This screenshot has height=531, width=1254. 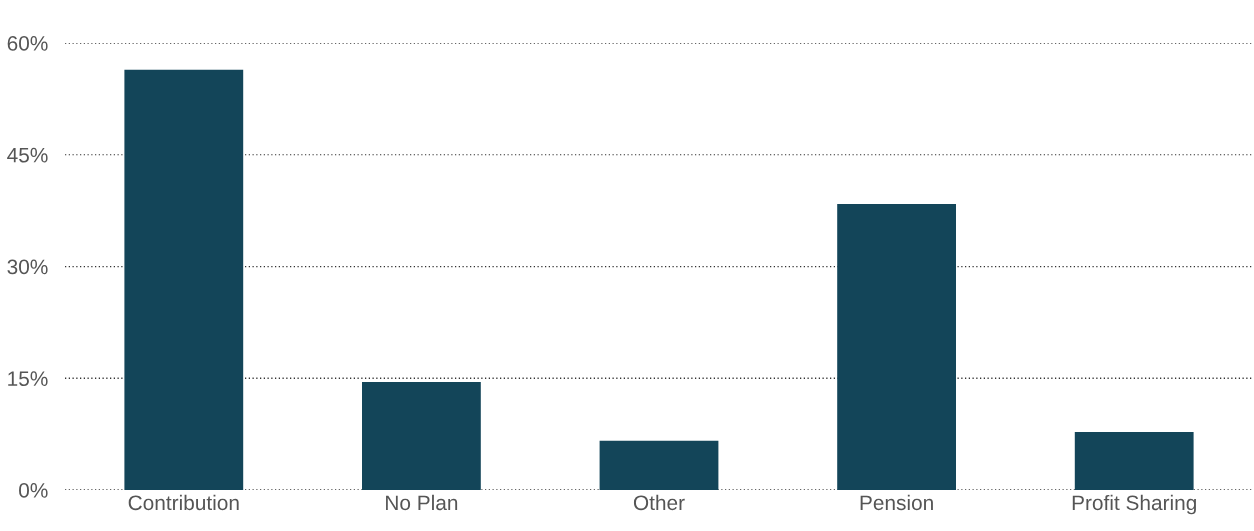 What do you see at coordinates (28, 378) in the screenshot?
I see `y-tick-label: 15%` at bounding box center [28, 378].